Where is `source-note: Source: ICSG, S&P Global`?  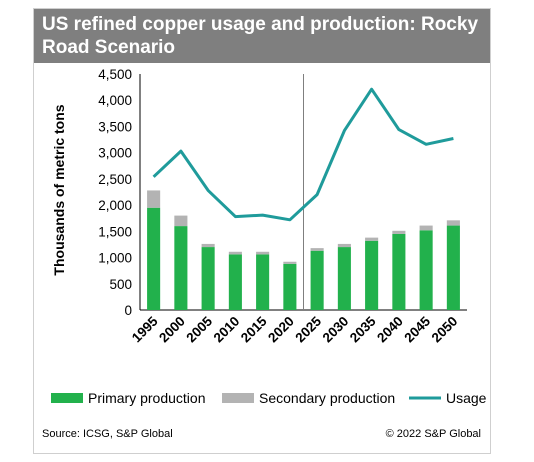 source-note: Source: ICSG, S&P Global is located at coordinates (107, 434).